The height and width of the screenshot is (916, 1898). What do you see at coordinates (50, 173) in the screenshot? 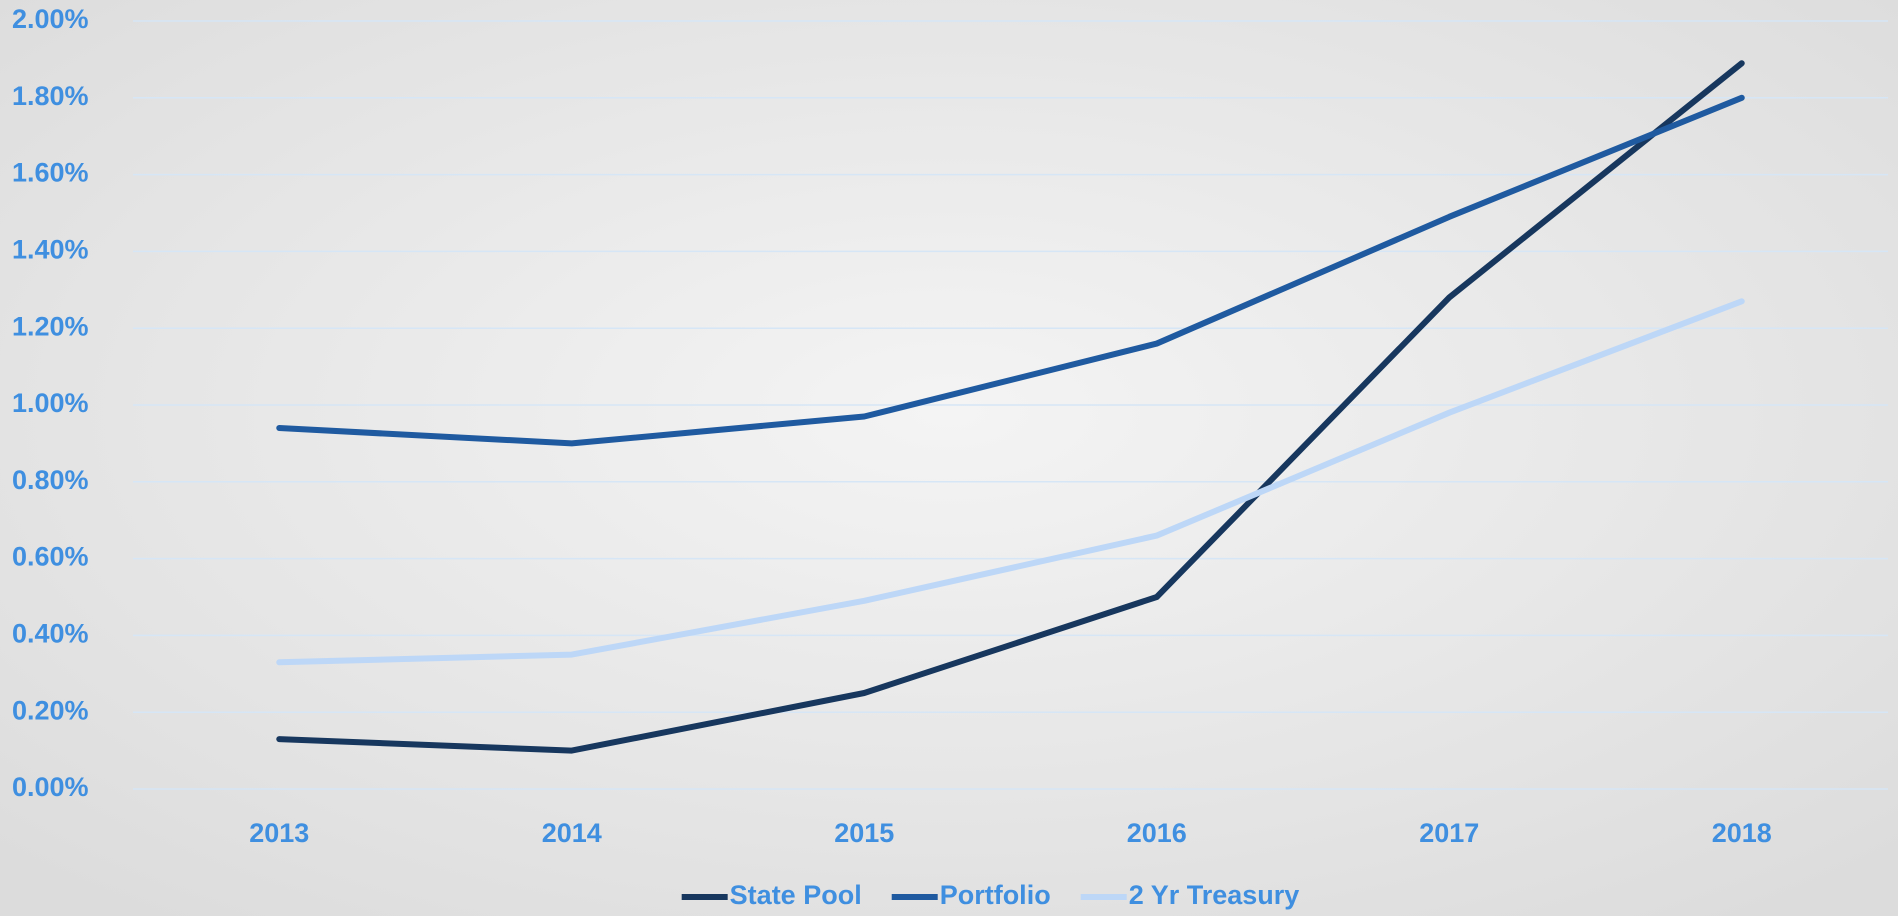
I see `y-tick-label: 1.60%` at bounding box center [50, 173].